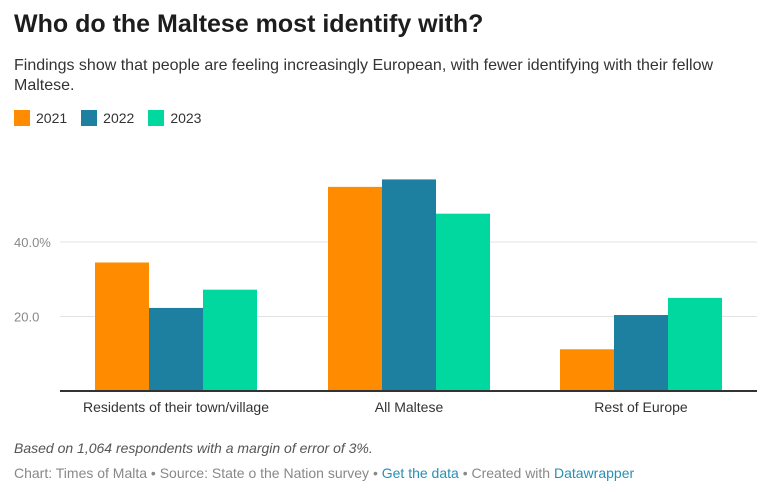  Describe the element at coordinates (186, 118) in the screenshot. I see `legend-label-2023: 2023` at that location.